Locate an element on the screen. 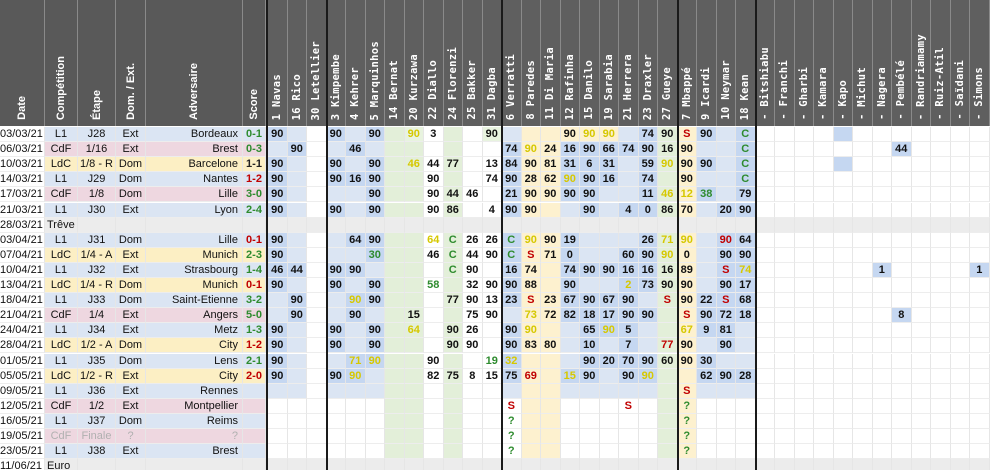  score-cell: 3-2 is located at coordinates (254, 301).